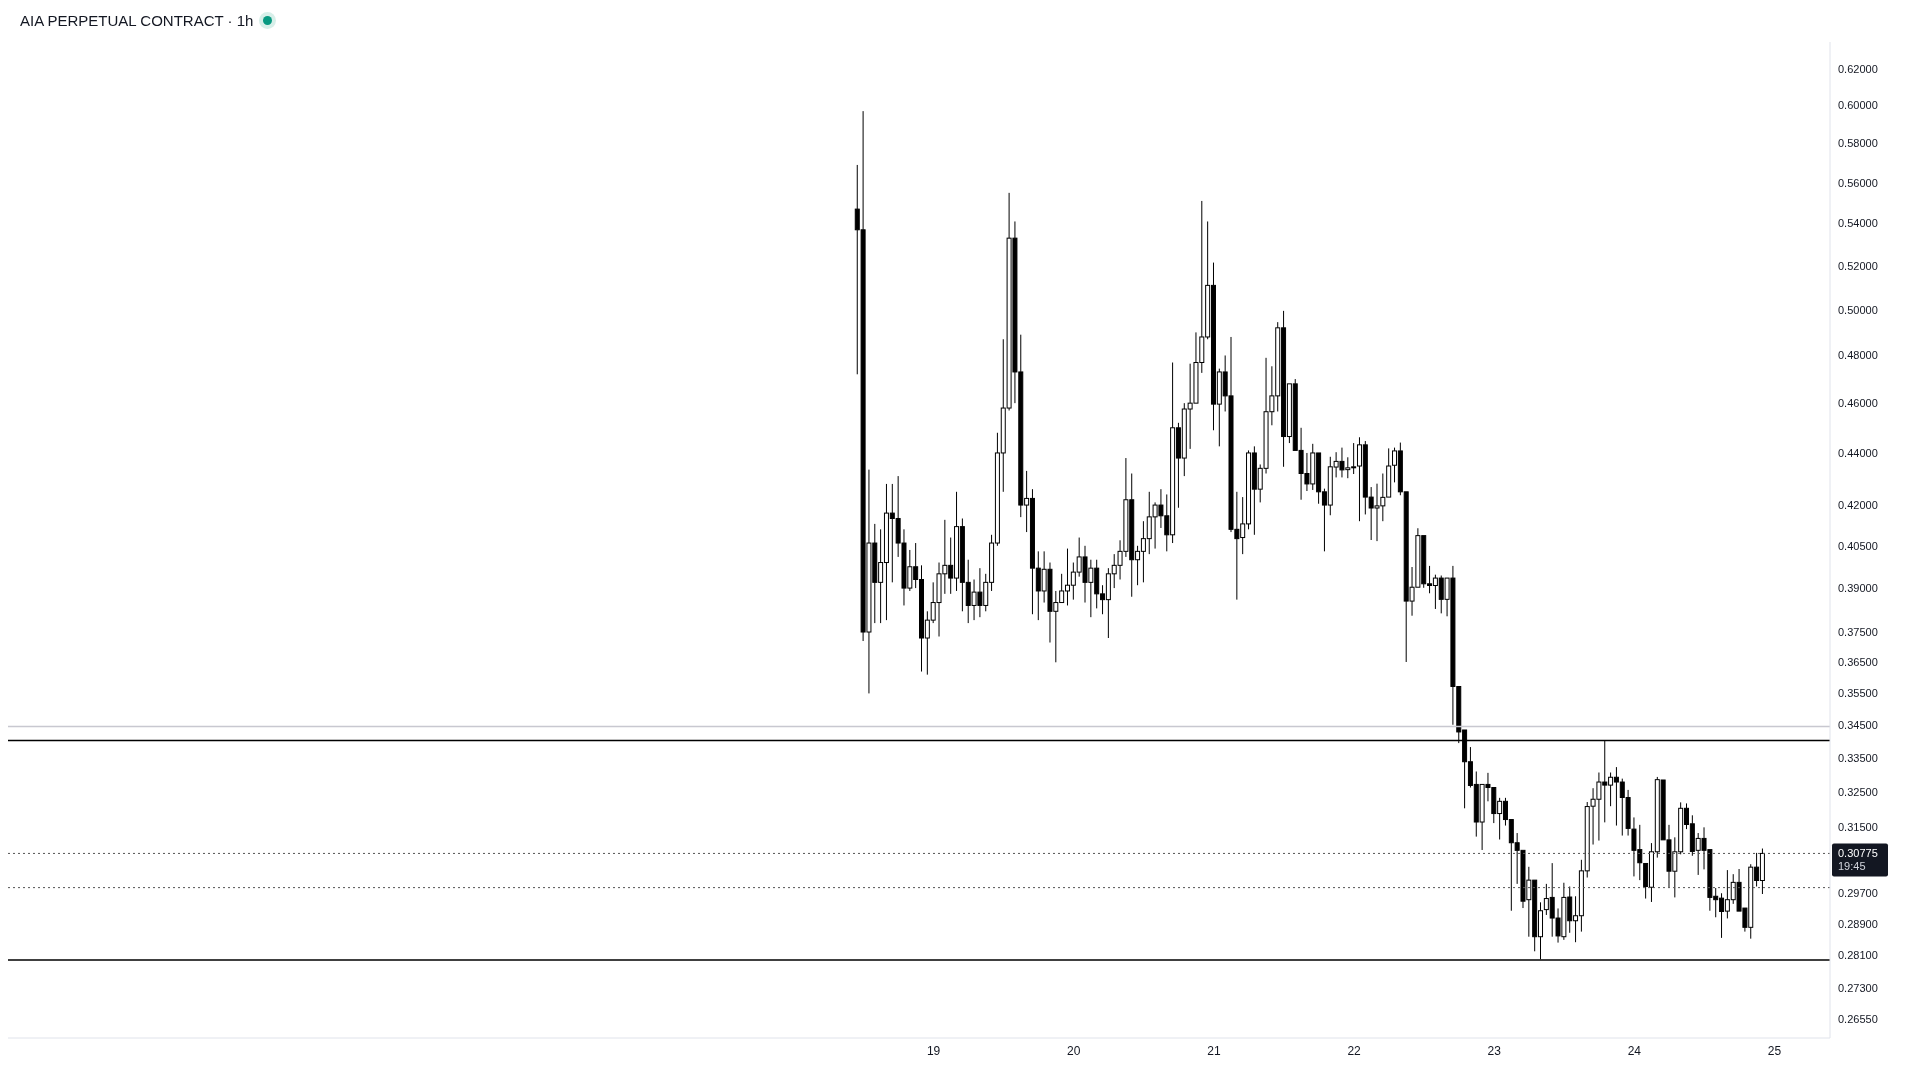 Image resolution: width=1920 pixels, height=1080 pixels. What do you see at coordinates (1858, 182) in the screenshot?
I see `y-tick-label: 0.56000` at bounding box center [1858, 182].